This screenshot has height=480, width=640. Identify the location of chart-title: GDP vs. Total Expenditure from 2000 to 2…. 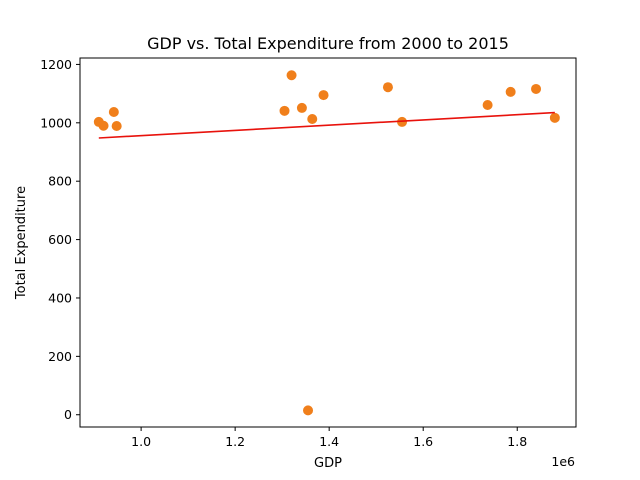
(328, 43).